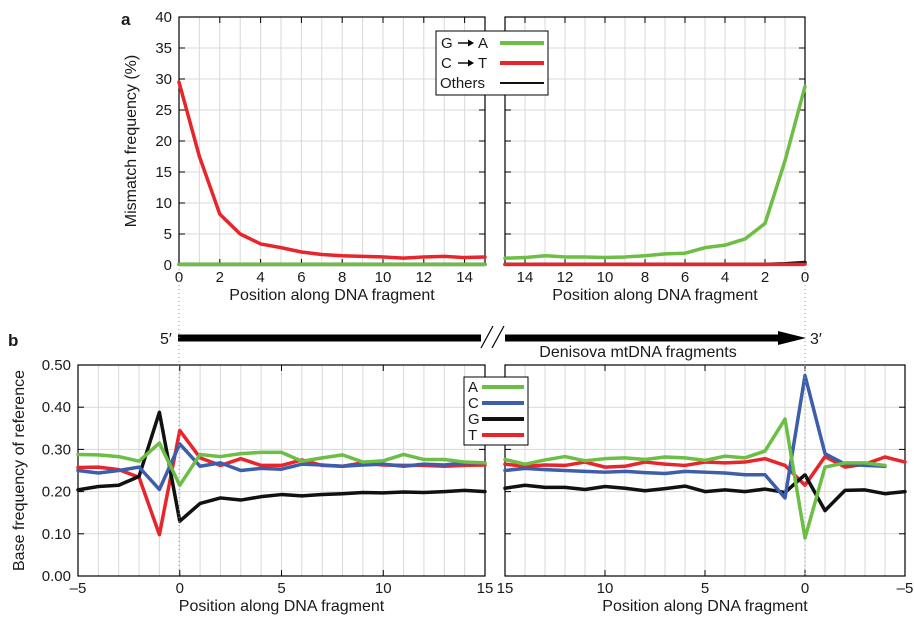 The width and height of the screenshot is (914, 622). Describe the element at coordinates (462, 83) in the screenshot. I see `legend-label: Others` at that location.